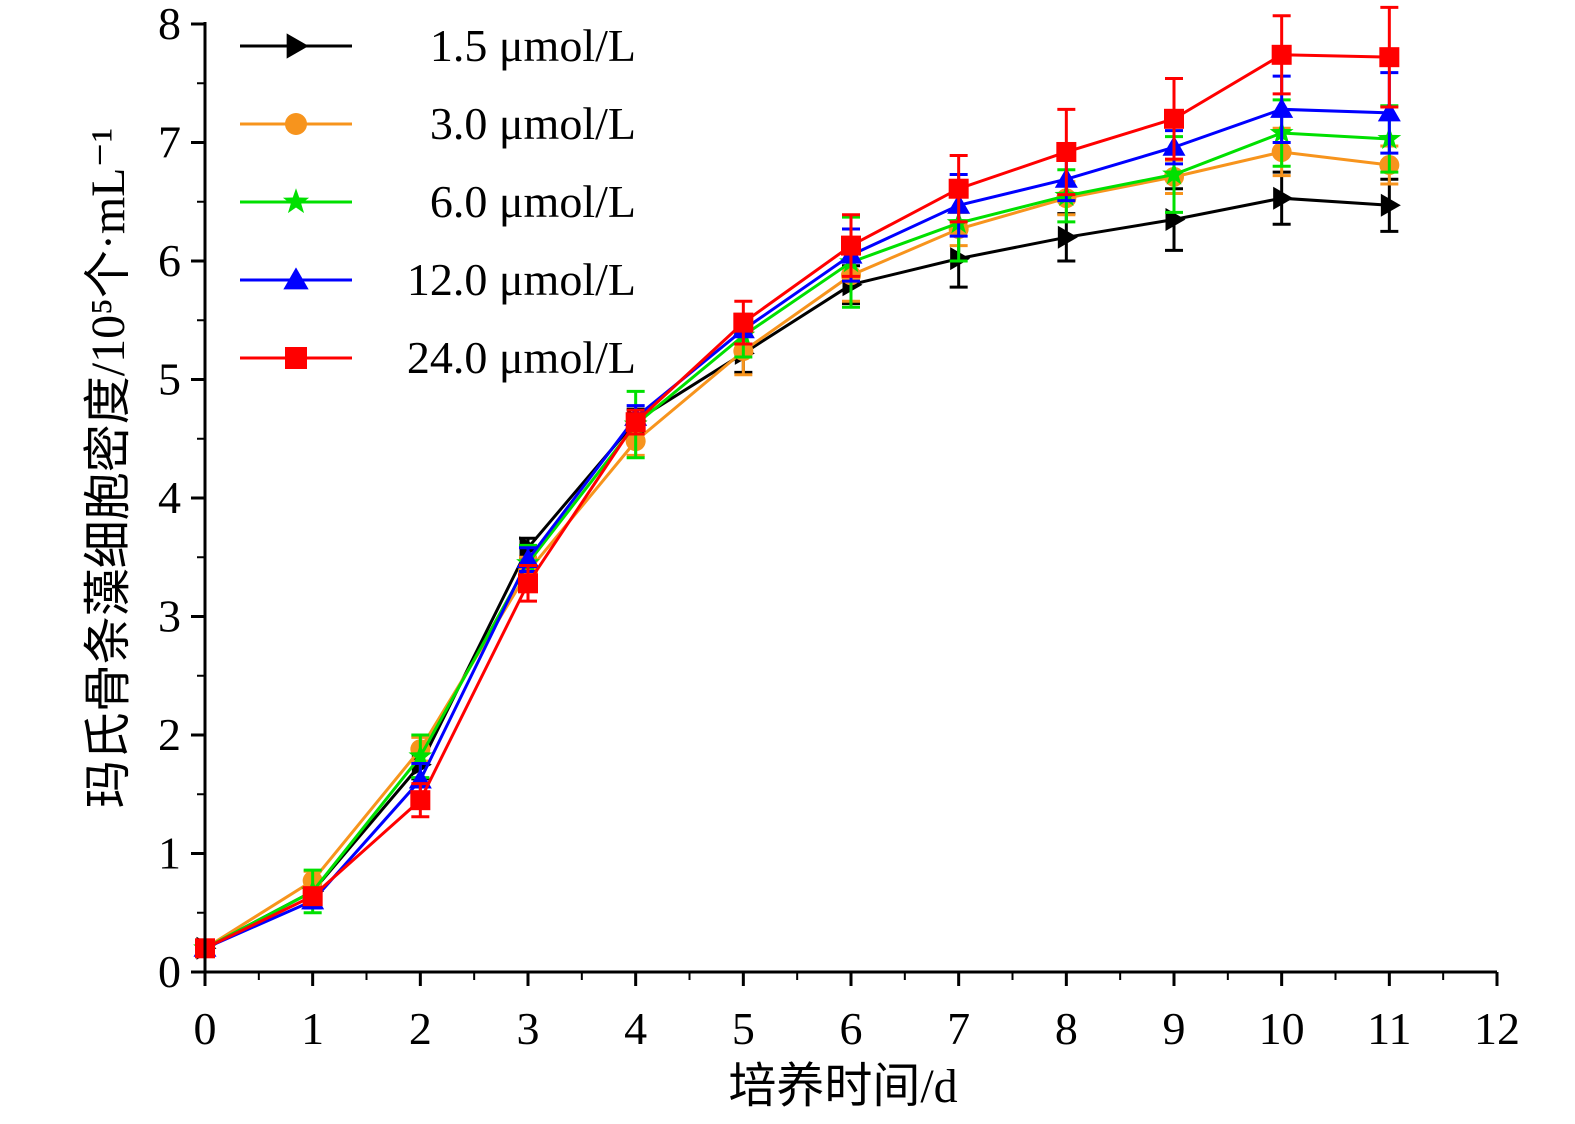 Image resolution: width=1575 pixels, height=1124 pixels. I want to click on y-tick-label: 6, so click(169, 260).